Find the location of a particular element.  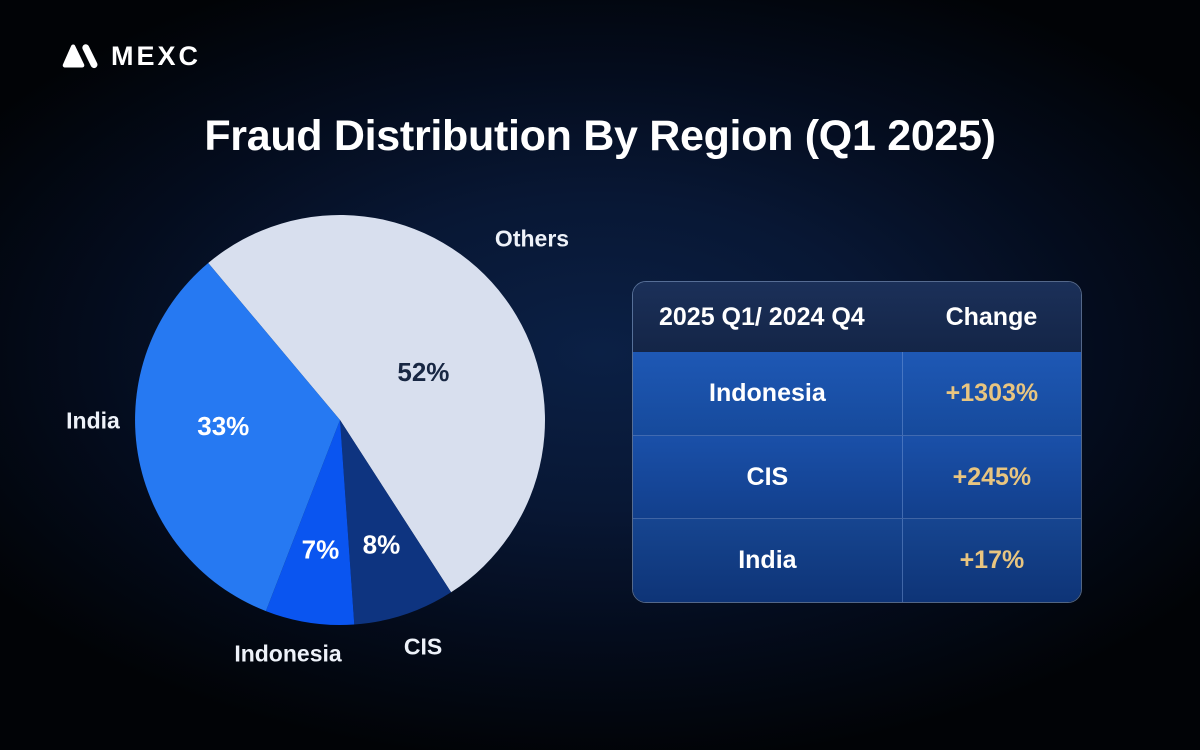

pie-slice-indonesia is located at coordinates (310, 522).